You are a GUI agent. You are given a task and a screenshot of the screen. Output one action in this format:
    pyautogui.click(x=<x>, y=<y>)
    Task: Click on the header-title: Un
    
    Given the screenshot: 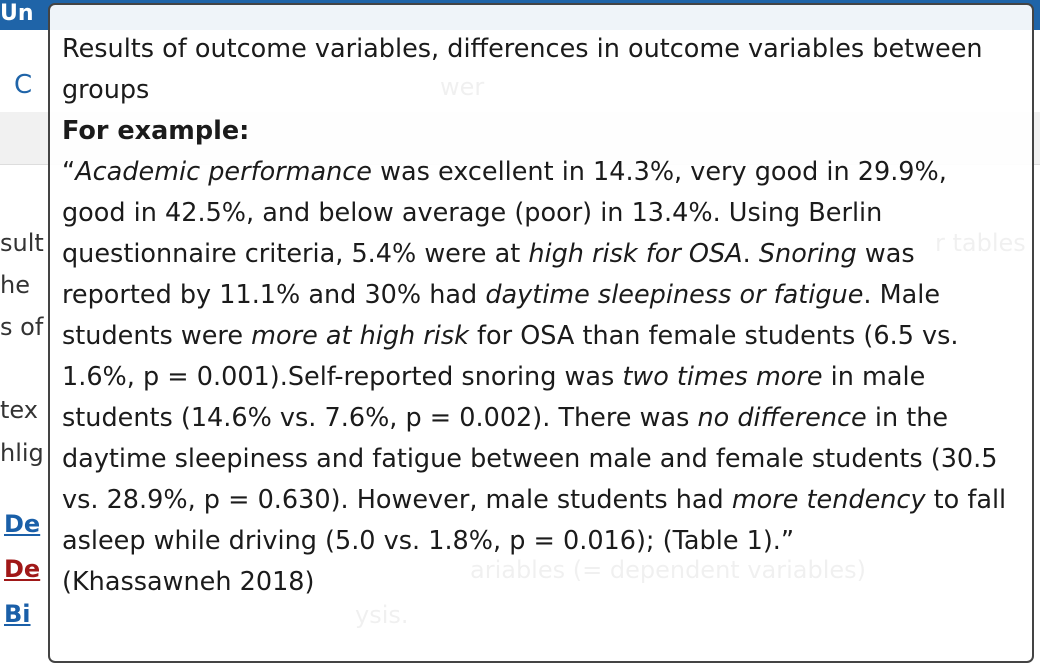 What is the action you would take?
    pyautogui.click(x=17, y=13)
    